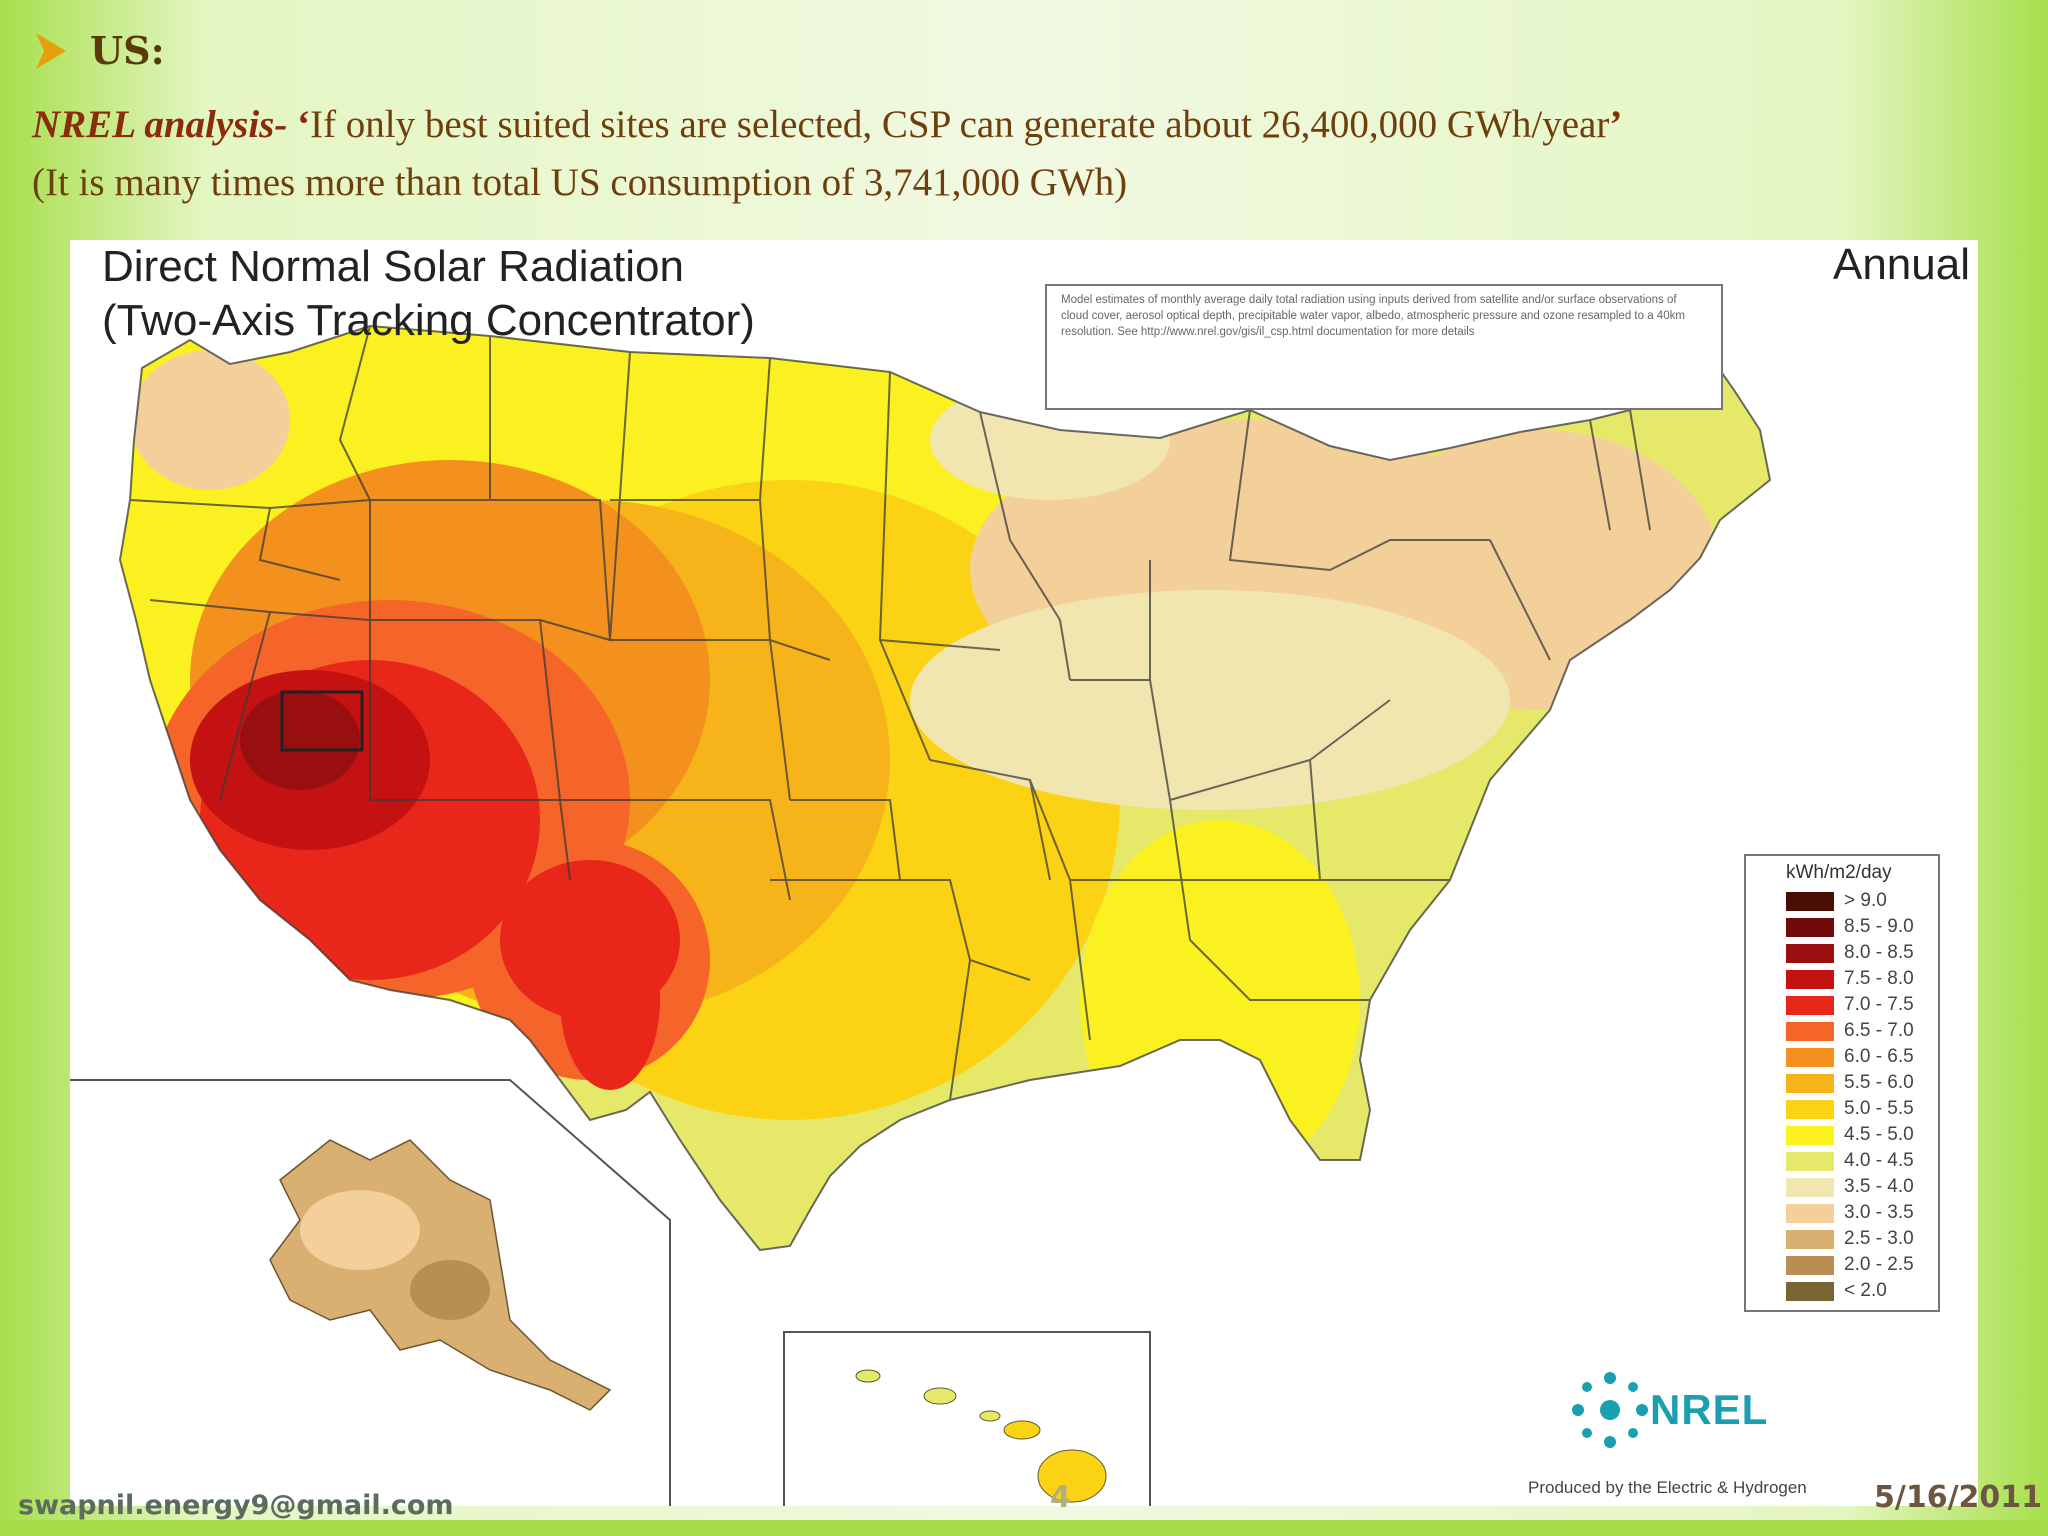  I want to click on legend-label: 7.0 - 7.5, so click(1879, 1004).